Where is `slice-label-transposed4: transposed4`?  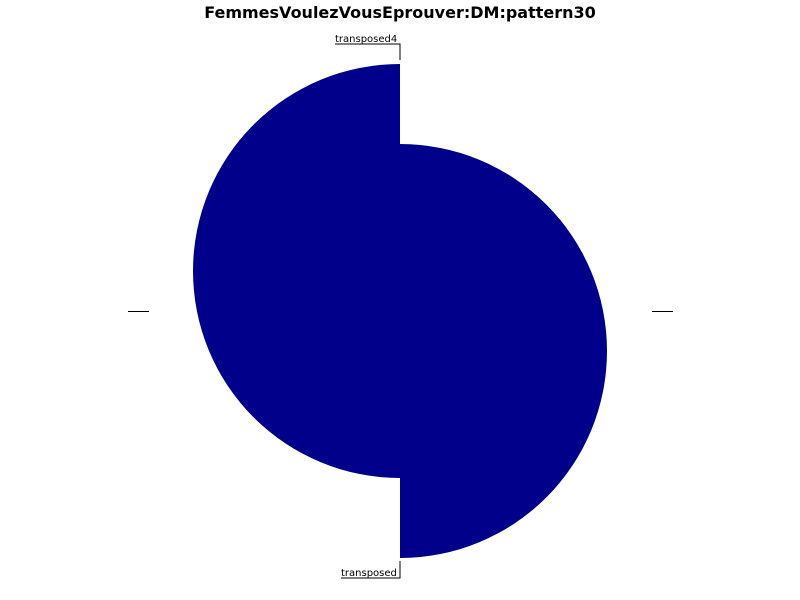 slice-label-transposed4: transposed4 is located at coordinates (366, 39).